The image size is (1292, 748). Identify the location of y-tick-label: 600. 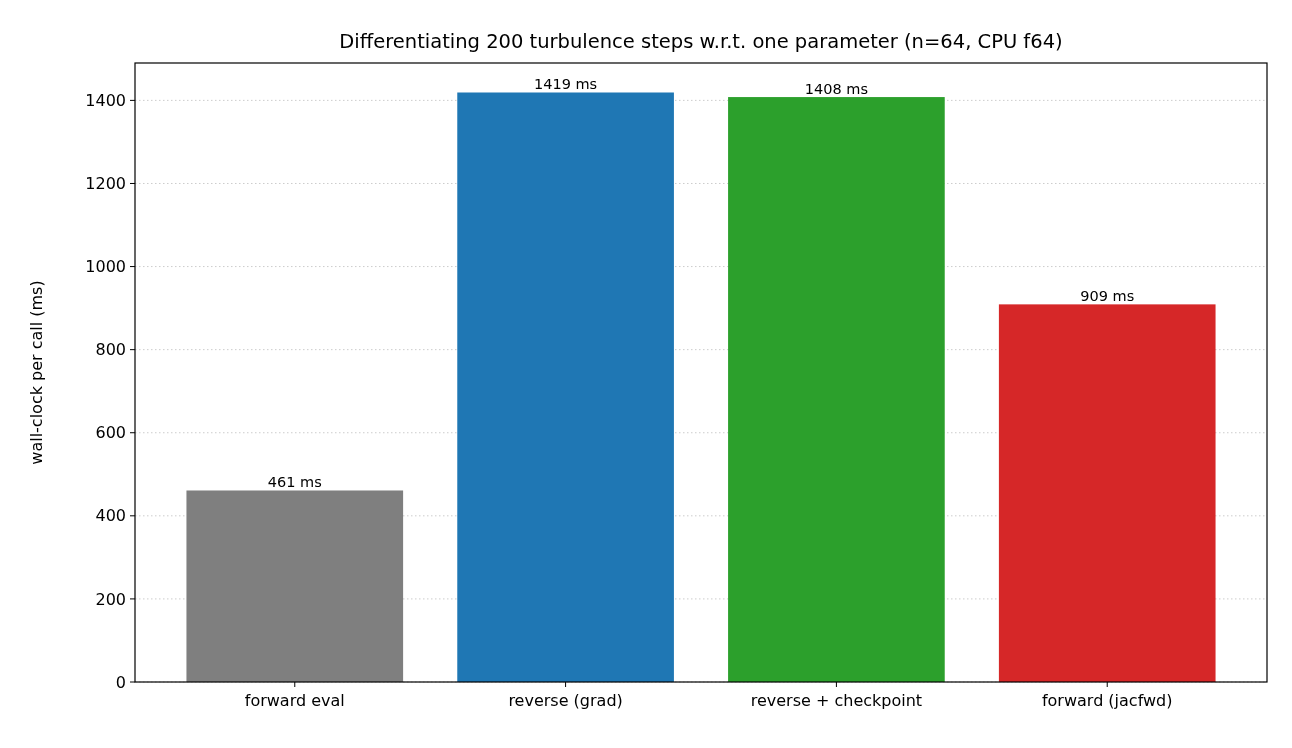
(110, 433).